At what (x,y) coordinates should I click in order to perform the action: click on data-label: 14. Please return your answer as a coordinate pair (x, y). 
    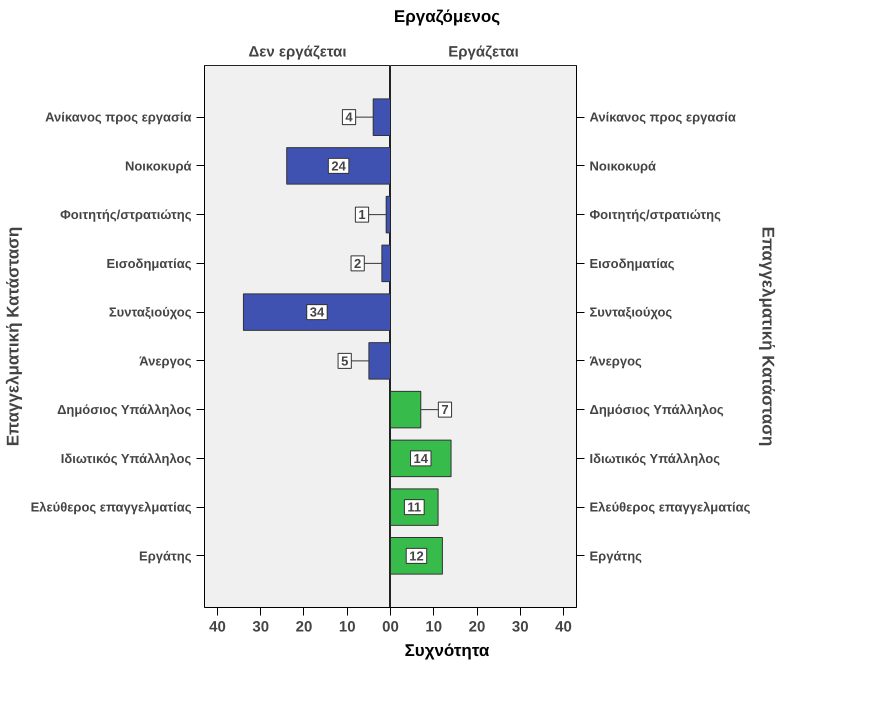
    Looking at the image, I should click on (421, 458).